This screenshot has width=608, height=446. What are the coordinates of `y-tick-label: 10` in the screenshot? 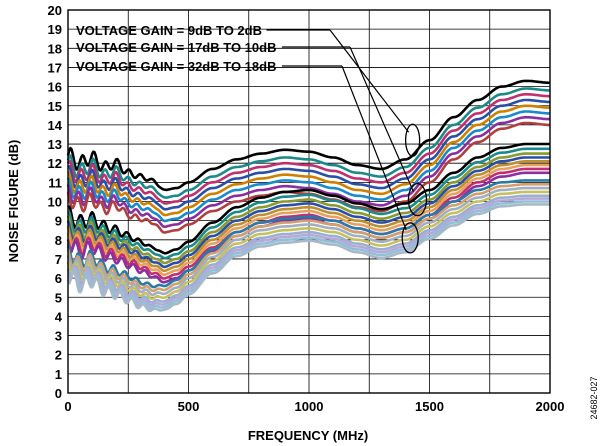 It's located at (55, 202).